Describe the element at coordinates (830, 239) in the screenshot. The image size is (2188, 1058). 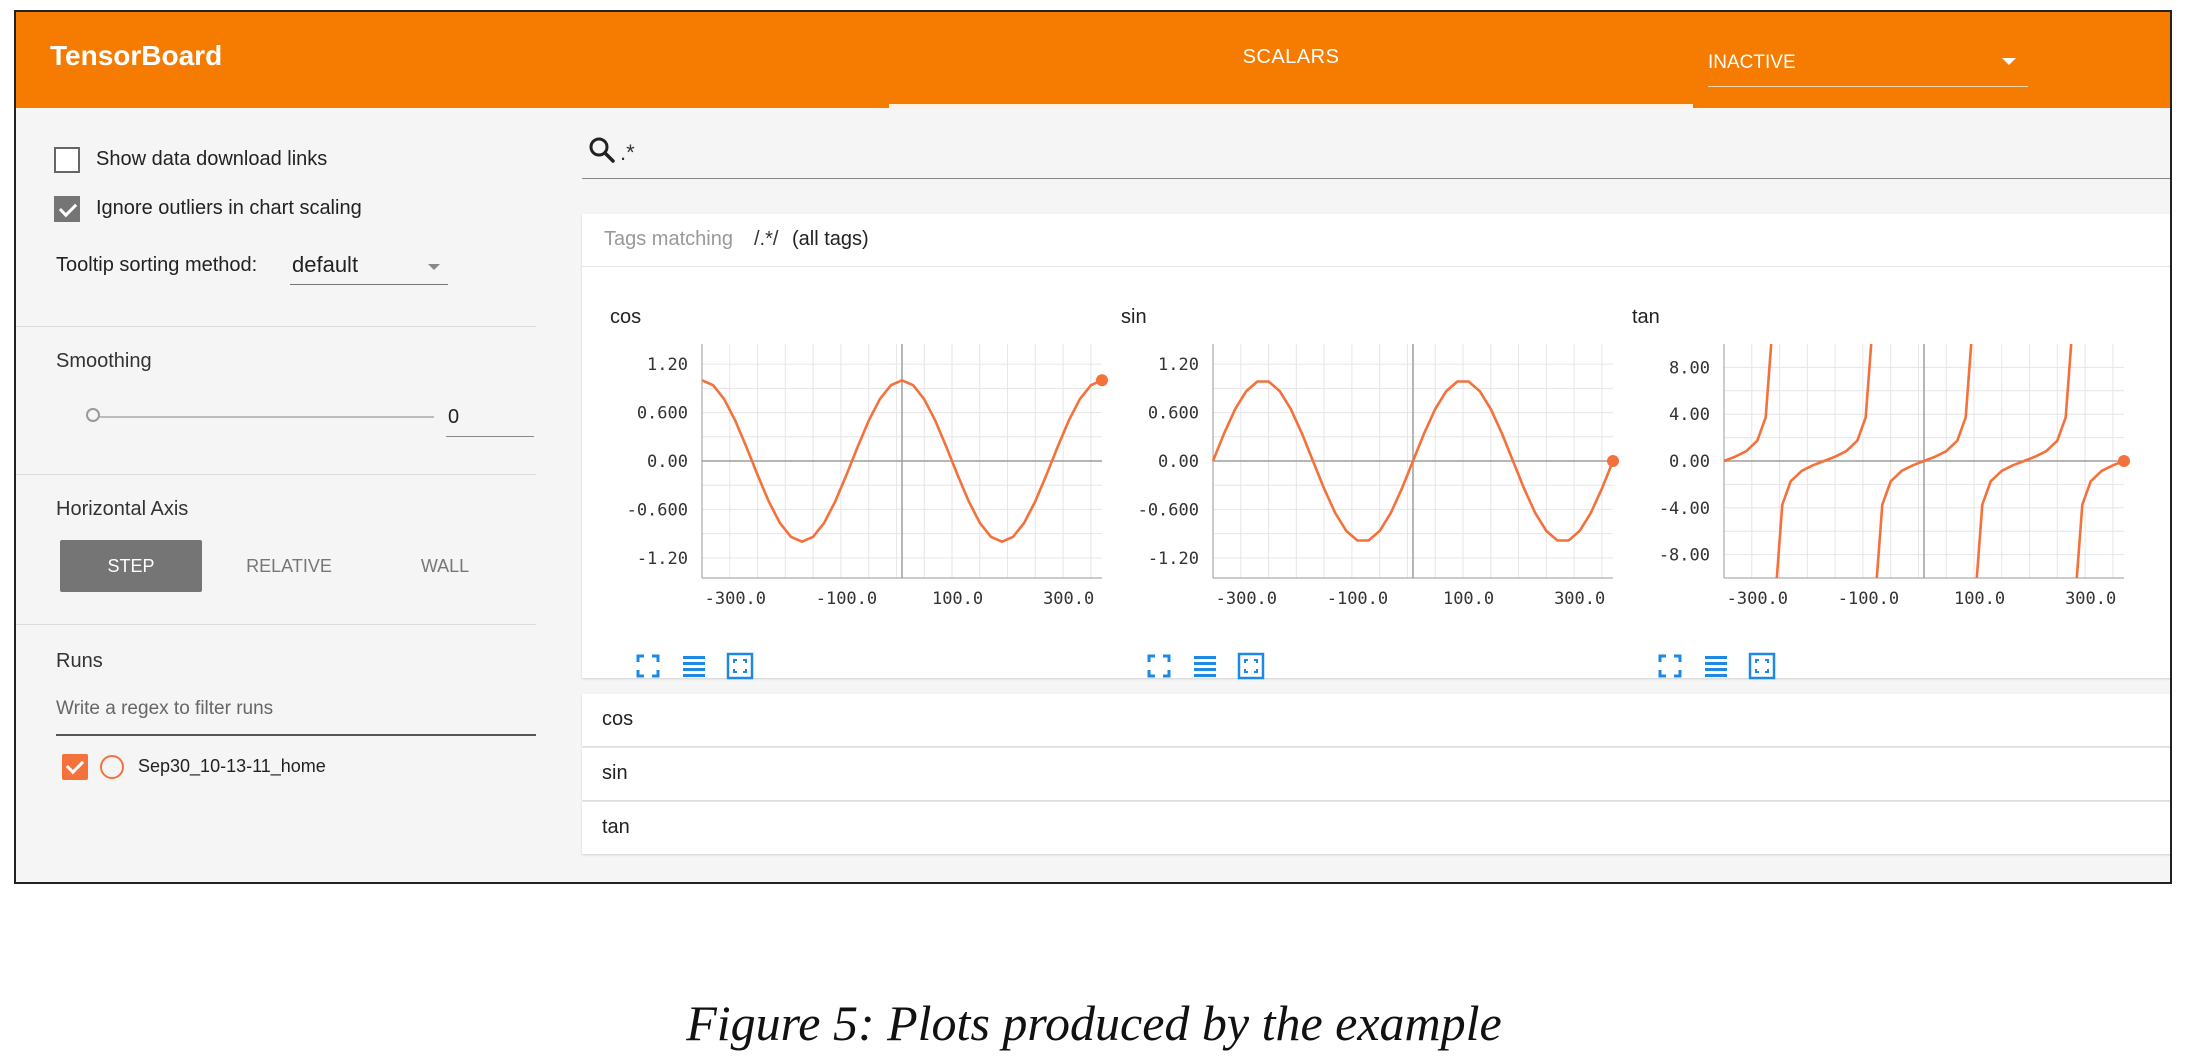
I see `tags-all-label: (all tags)` at that location.